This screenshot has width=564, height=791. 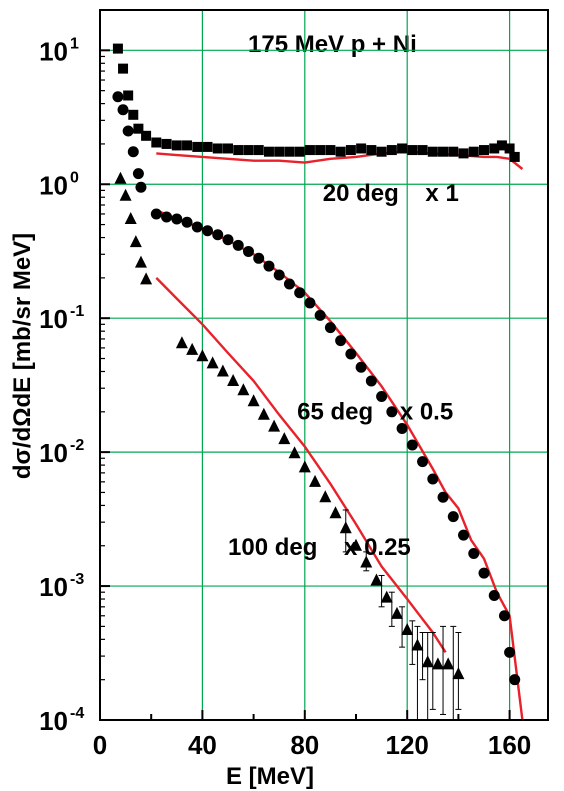 I want to click on x-ticks: 0 40 80 120 160, so click(x=312, y=735).